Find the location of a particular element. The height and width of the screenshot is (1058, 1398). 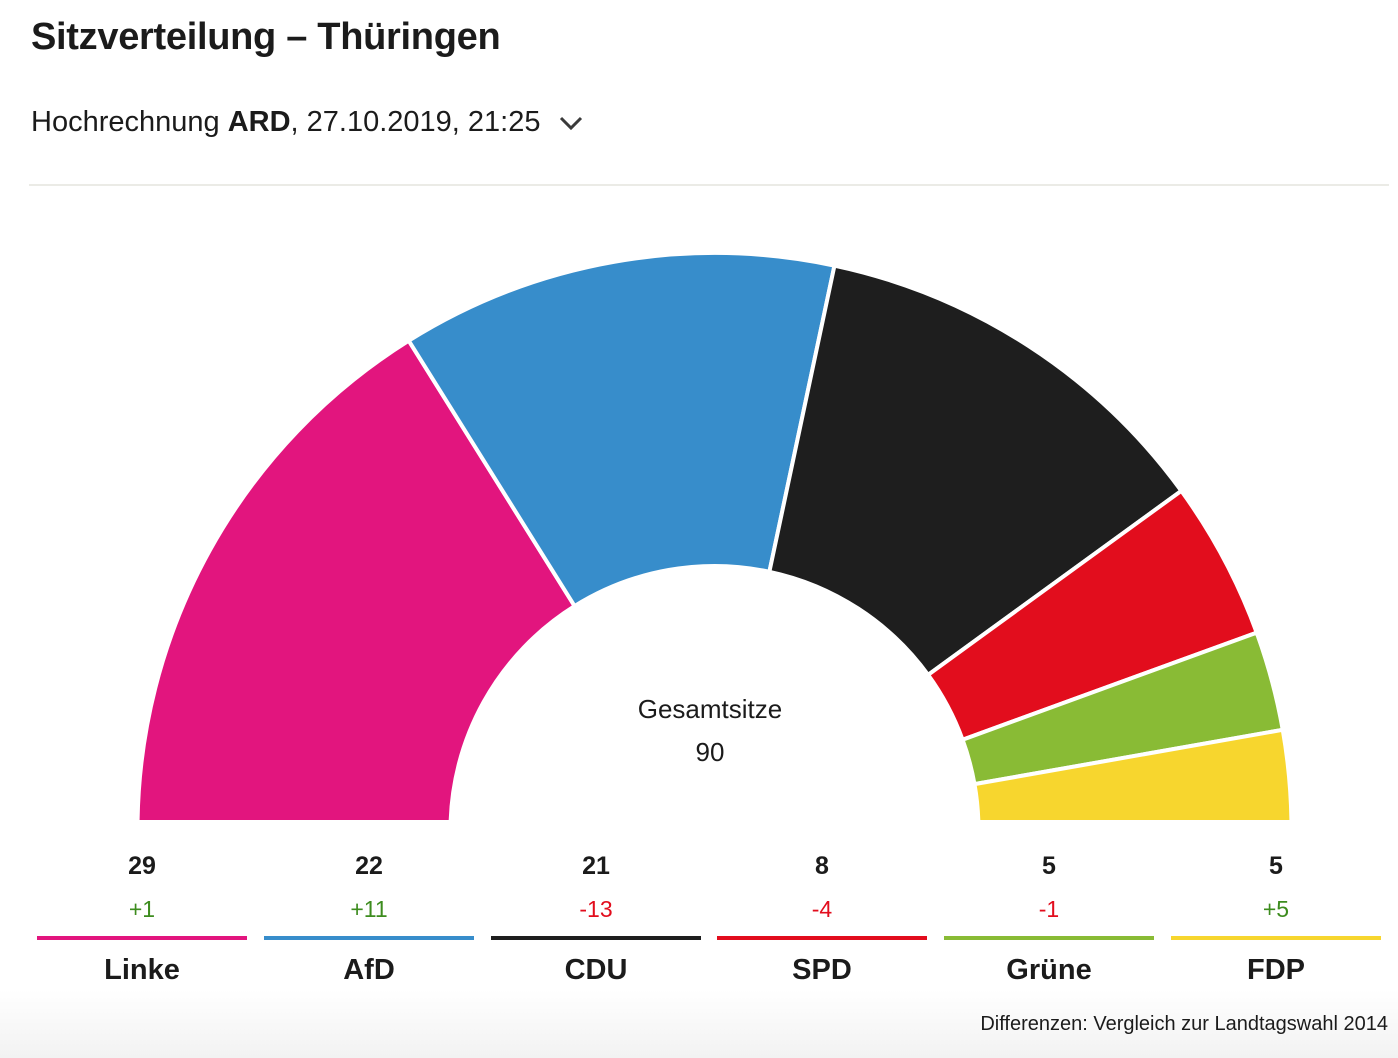

legend-card-fdp: 5 +5 FDP is located at coordinates (1276, 920).